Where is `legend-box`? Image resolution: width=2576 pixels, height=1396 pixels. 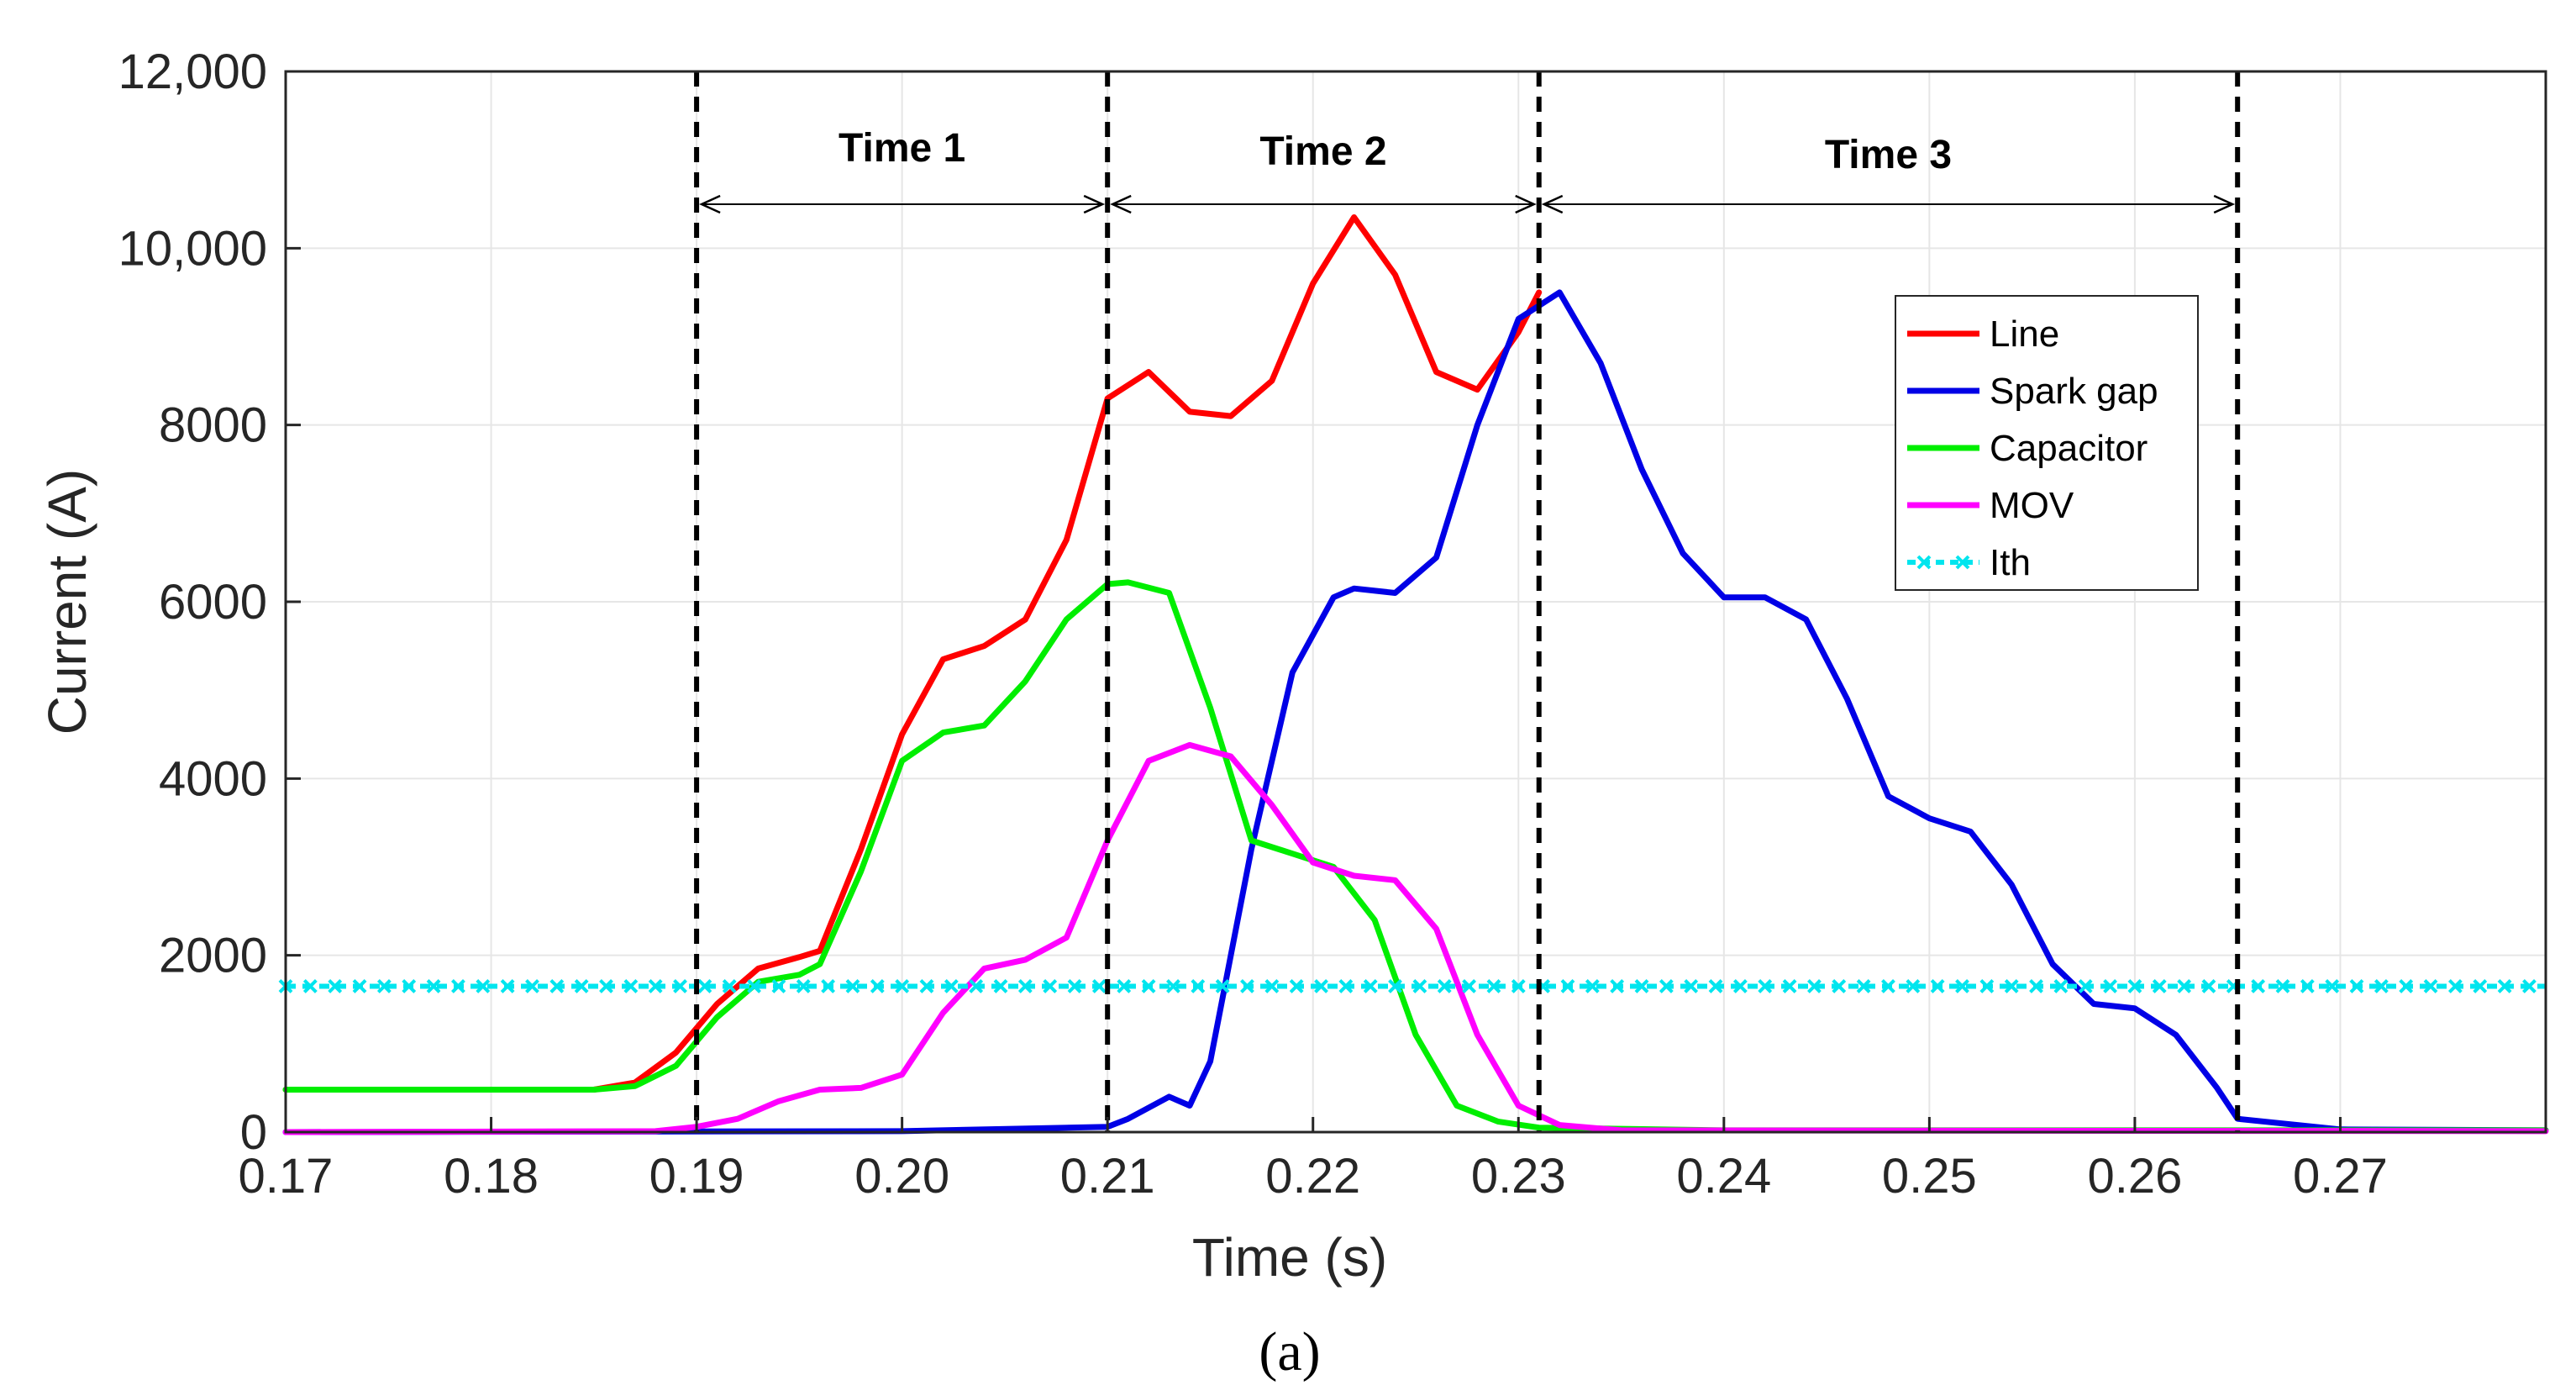 legend-box is located at coordinates (2047, 443).